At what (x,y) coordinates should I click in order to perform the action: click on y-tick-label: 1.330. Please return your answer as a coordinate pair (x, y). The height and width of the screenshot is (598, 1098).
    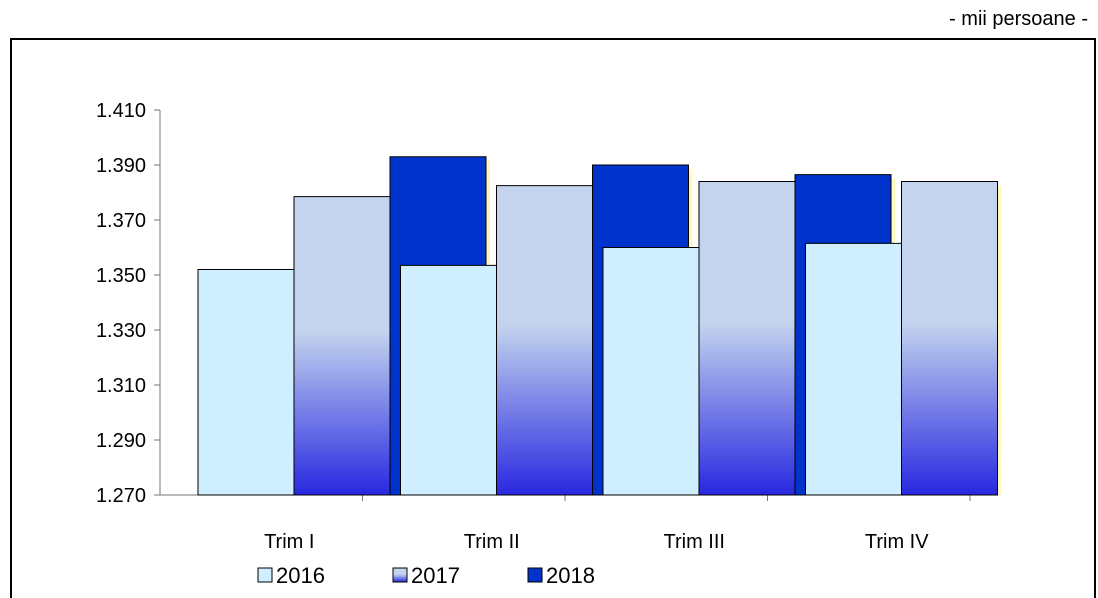
    Looking at the image, I should click on (121, 331).